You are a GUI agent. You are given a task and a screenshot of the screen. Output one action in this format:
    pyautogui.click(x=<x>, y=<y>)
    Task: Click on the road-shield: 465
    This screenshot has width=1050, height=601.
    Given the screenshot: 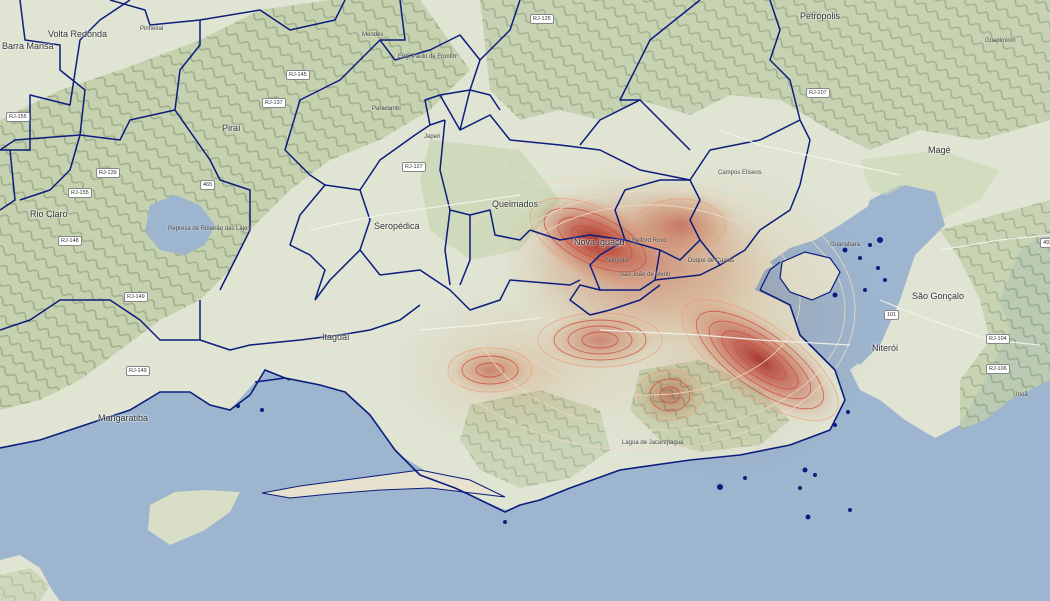 What is the action you would take?
    pyautogui.click(x=208, y=185)
    